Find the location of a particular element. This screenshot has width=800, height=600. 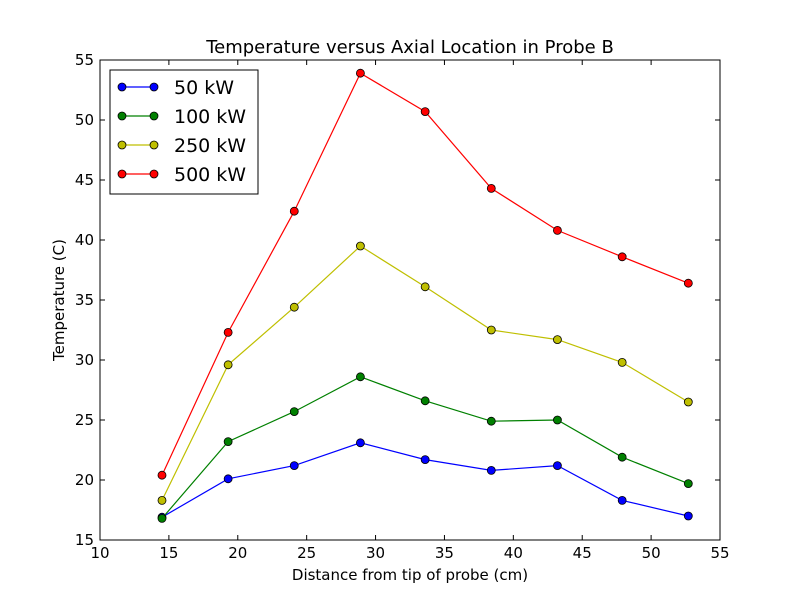

x-tick-label: 10 is located at coordinates (99, 553).